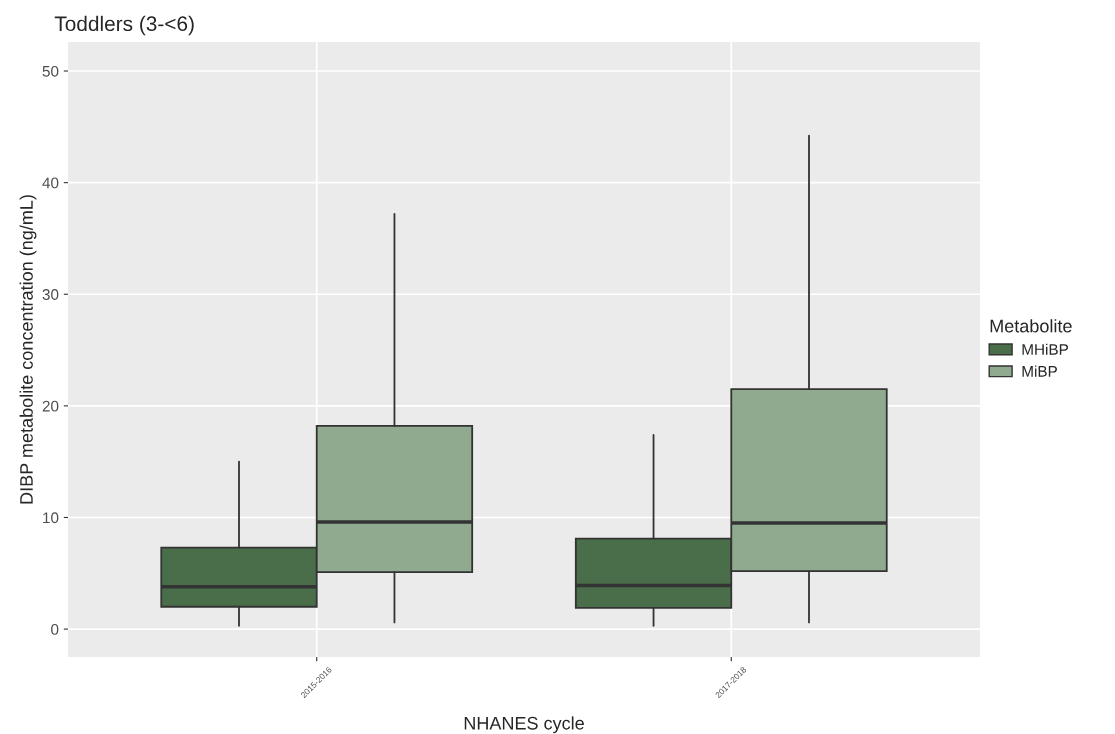 The width and height of the screenshot is (1115, 734). I want to click on y-axis-title: DIBP metabolite concentration (ng/mL), so click(28, 349).